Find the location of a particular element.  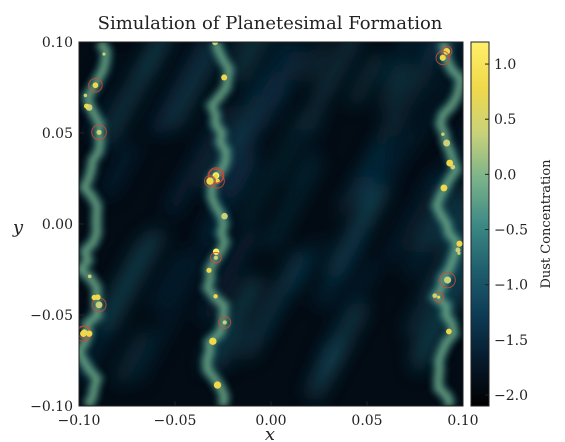

y-tick-label: 0.05 is located at coordinates (57, 134).